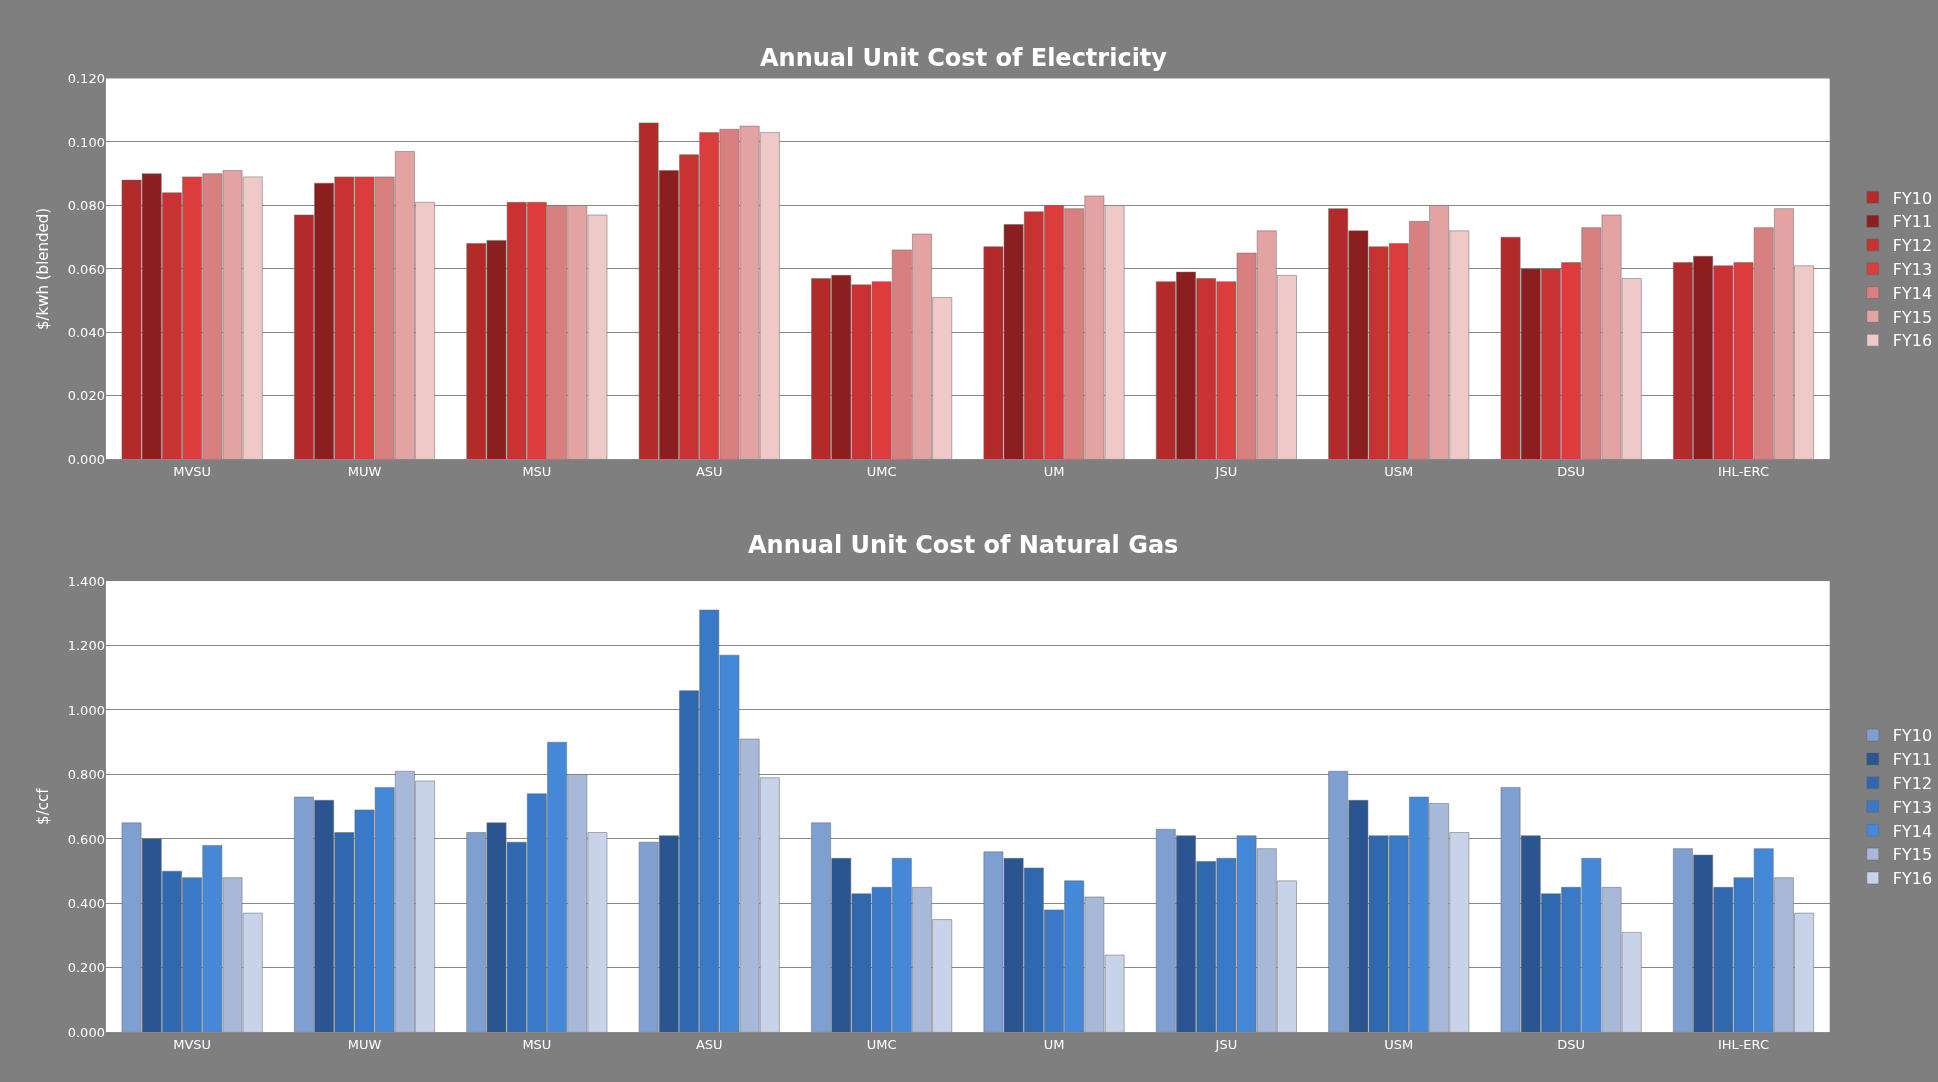 The image size is (1938, 1082). What do you see at coordinates (86, 396) in the screenshot?
I see `y-tick-label: 0.020` at bounding box center [86, 396].